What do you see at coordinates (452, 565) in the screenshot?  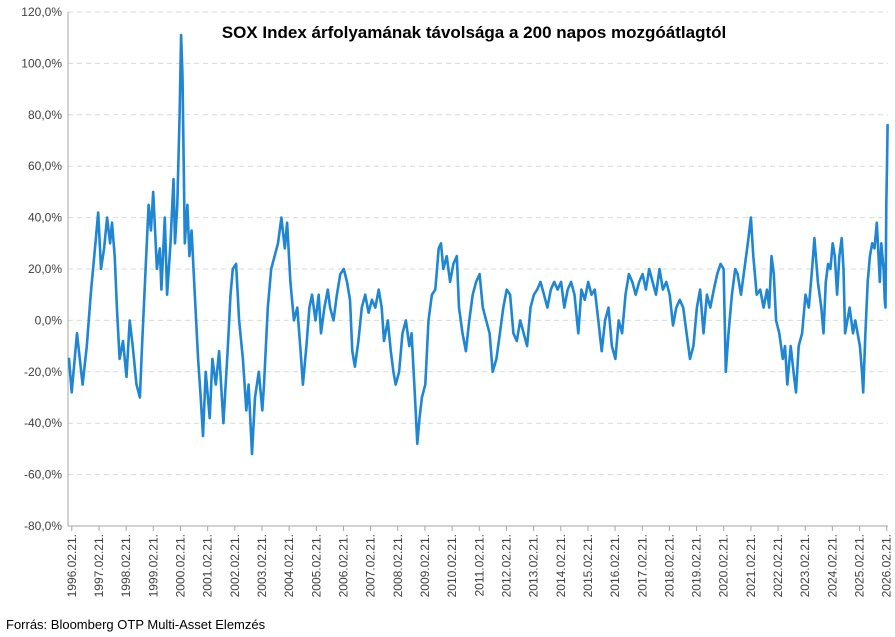 I see `x-tick-label: 2010.02.21.` at bounding box center [452, 565].